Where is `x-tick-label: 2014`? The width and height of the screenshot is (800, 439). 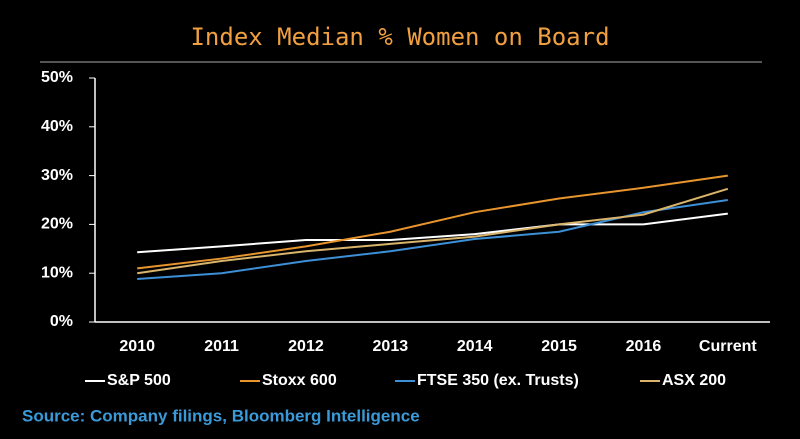 x-tick-label: 2014 is located at coordinates (475, 346).